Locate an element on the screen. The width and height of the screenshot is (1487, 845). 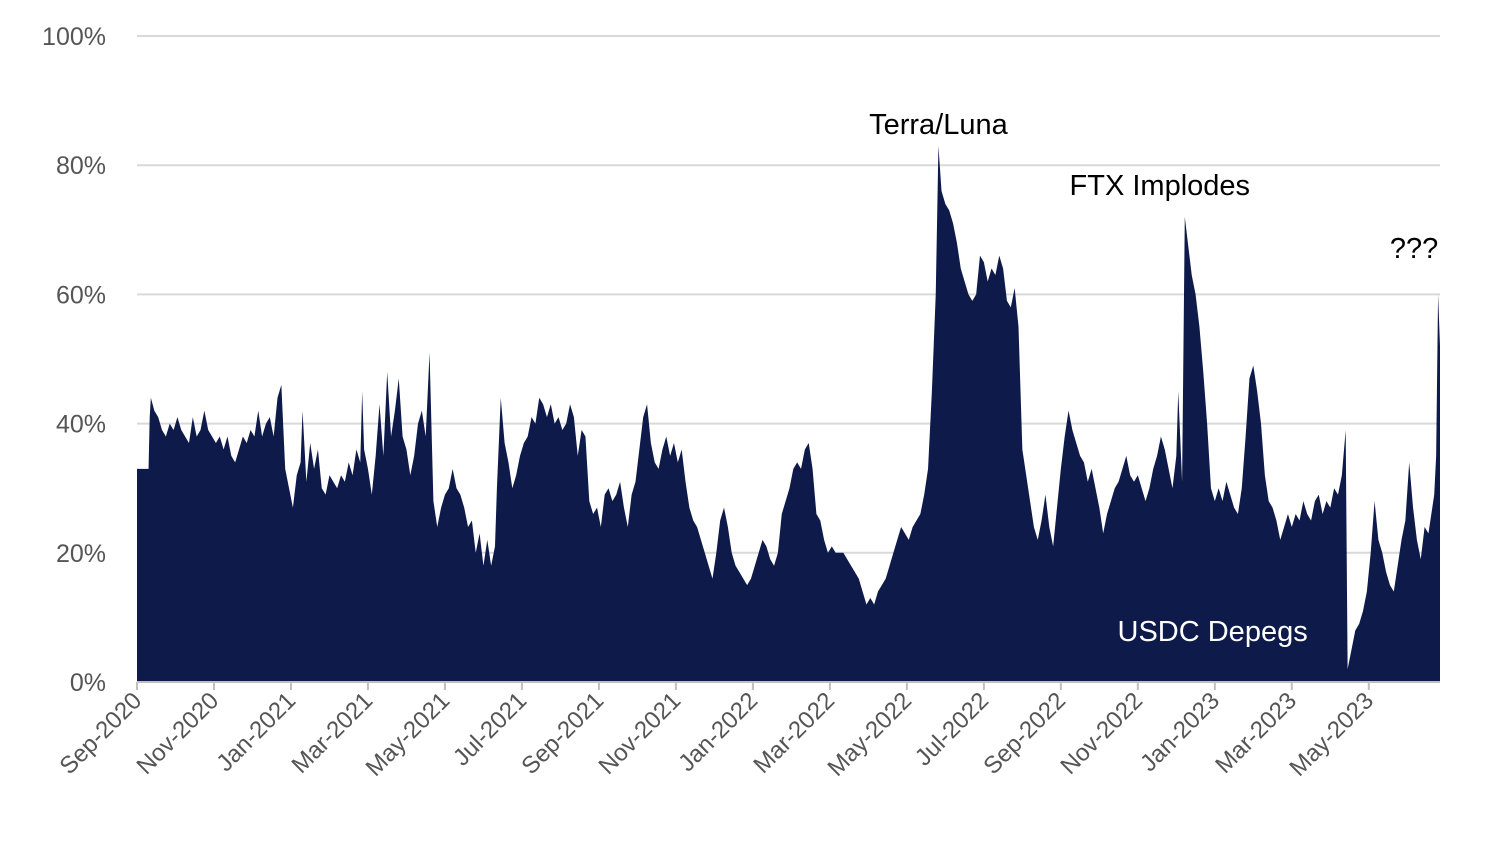
y-tick-label: 60% is located at coordinates (81, 295).